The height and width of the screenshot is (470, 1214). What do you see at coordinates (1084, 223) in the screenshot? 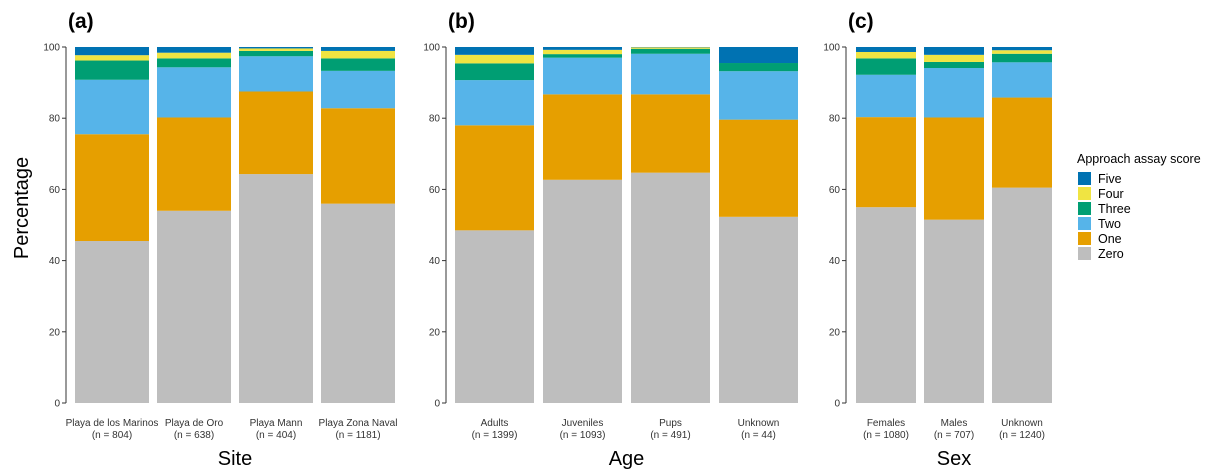
I see `legend-swatch-two` at bounding box center [1084, 223].